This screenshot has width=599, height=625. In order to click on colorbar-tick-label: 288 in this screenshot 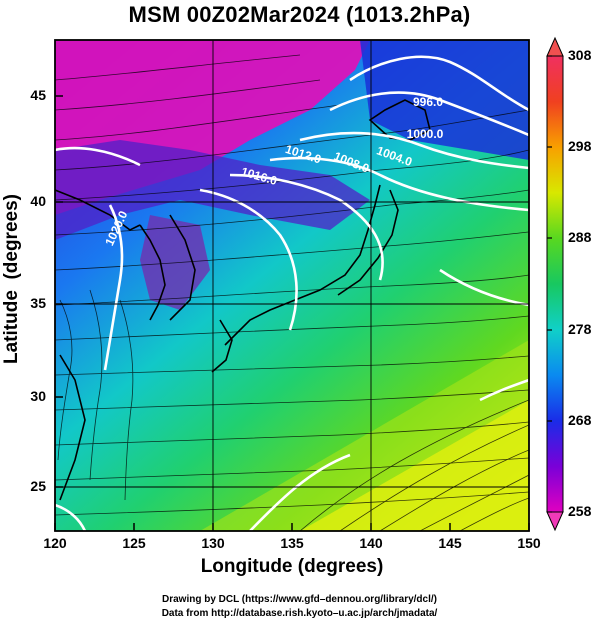, I will do `click(580, 237)`.